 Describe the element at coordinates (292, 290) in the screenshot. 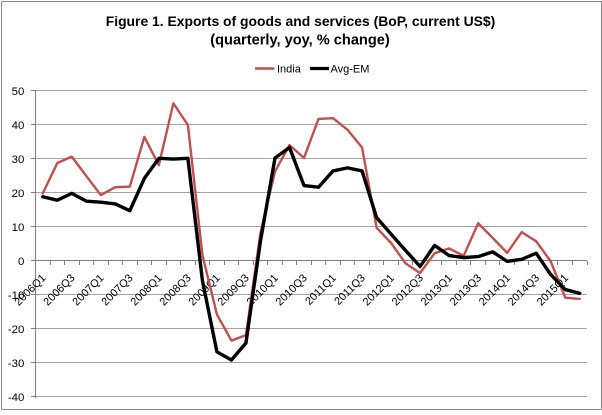

I see `svg-text: 2010Q3` at that location.